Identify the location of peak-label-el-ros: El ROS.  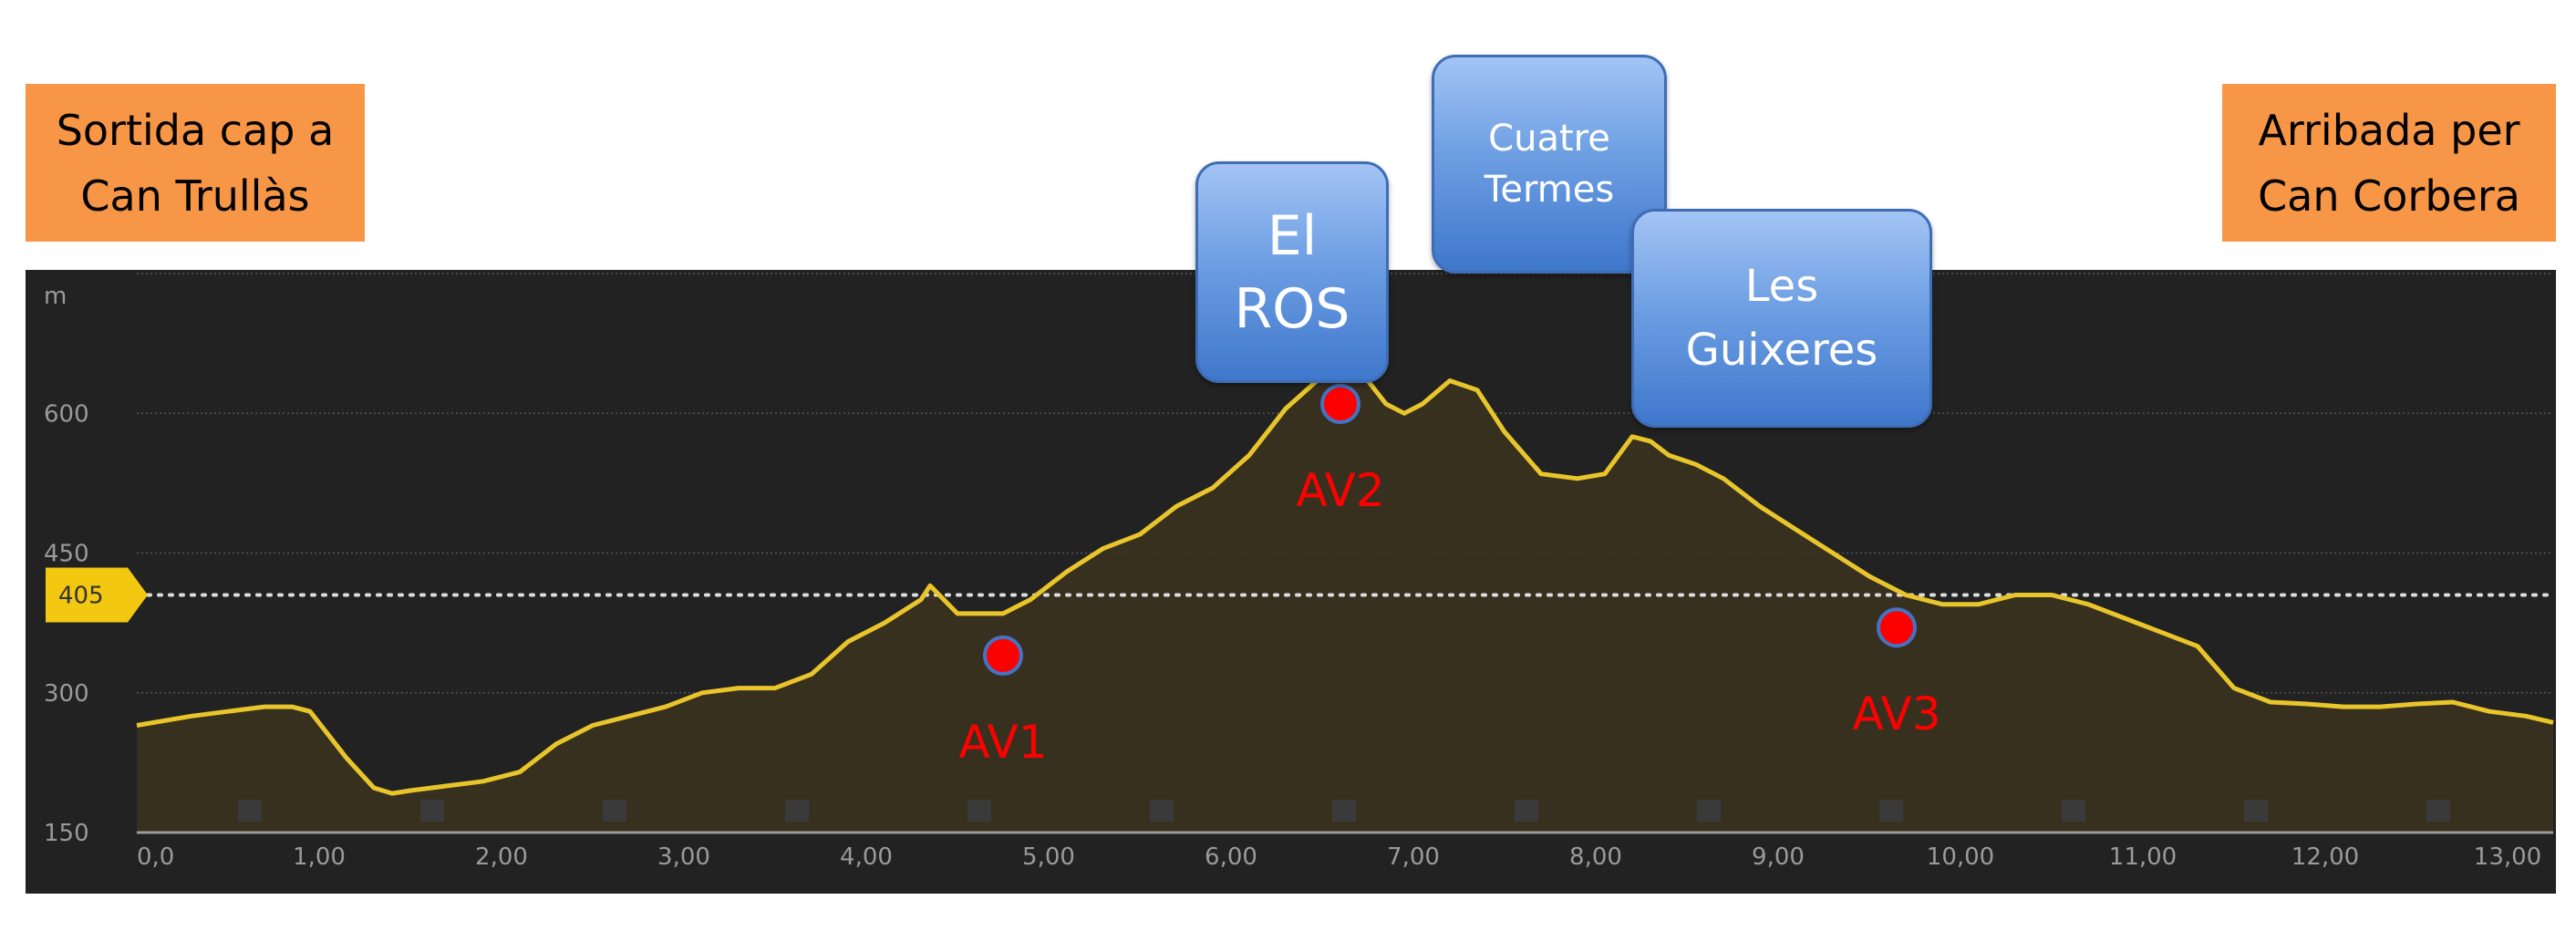
(1292, 272).